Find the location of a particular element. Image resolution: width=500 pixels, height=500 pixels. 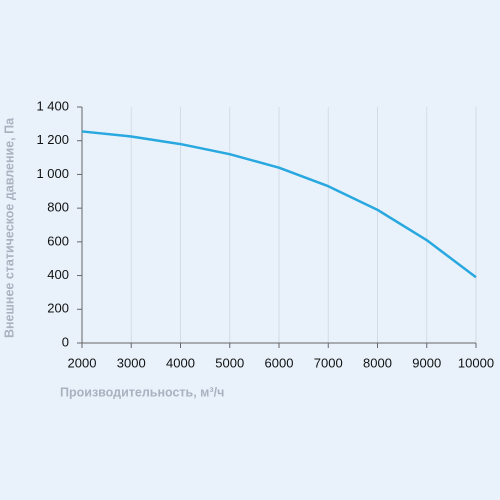

x-tick-label: 10000 is located at coordinates (476, 362).